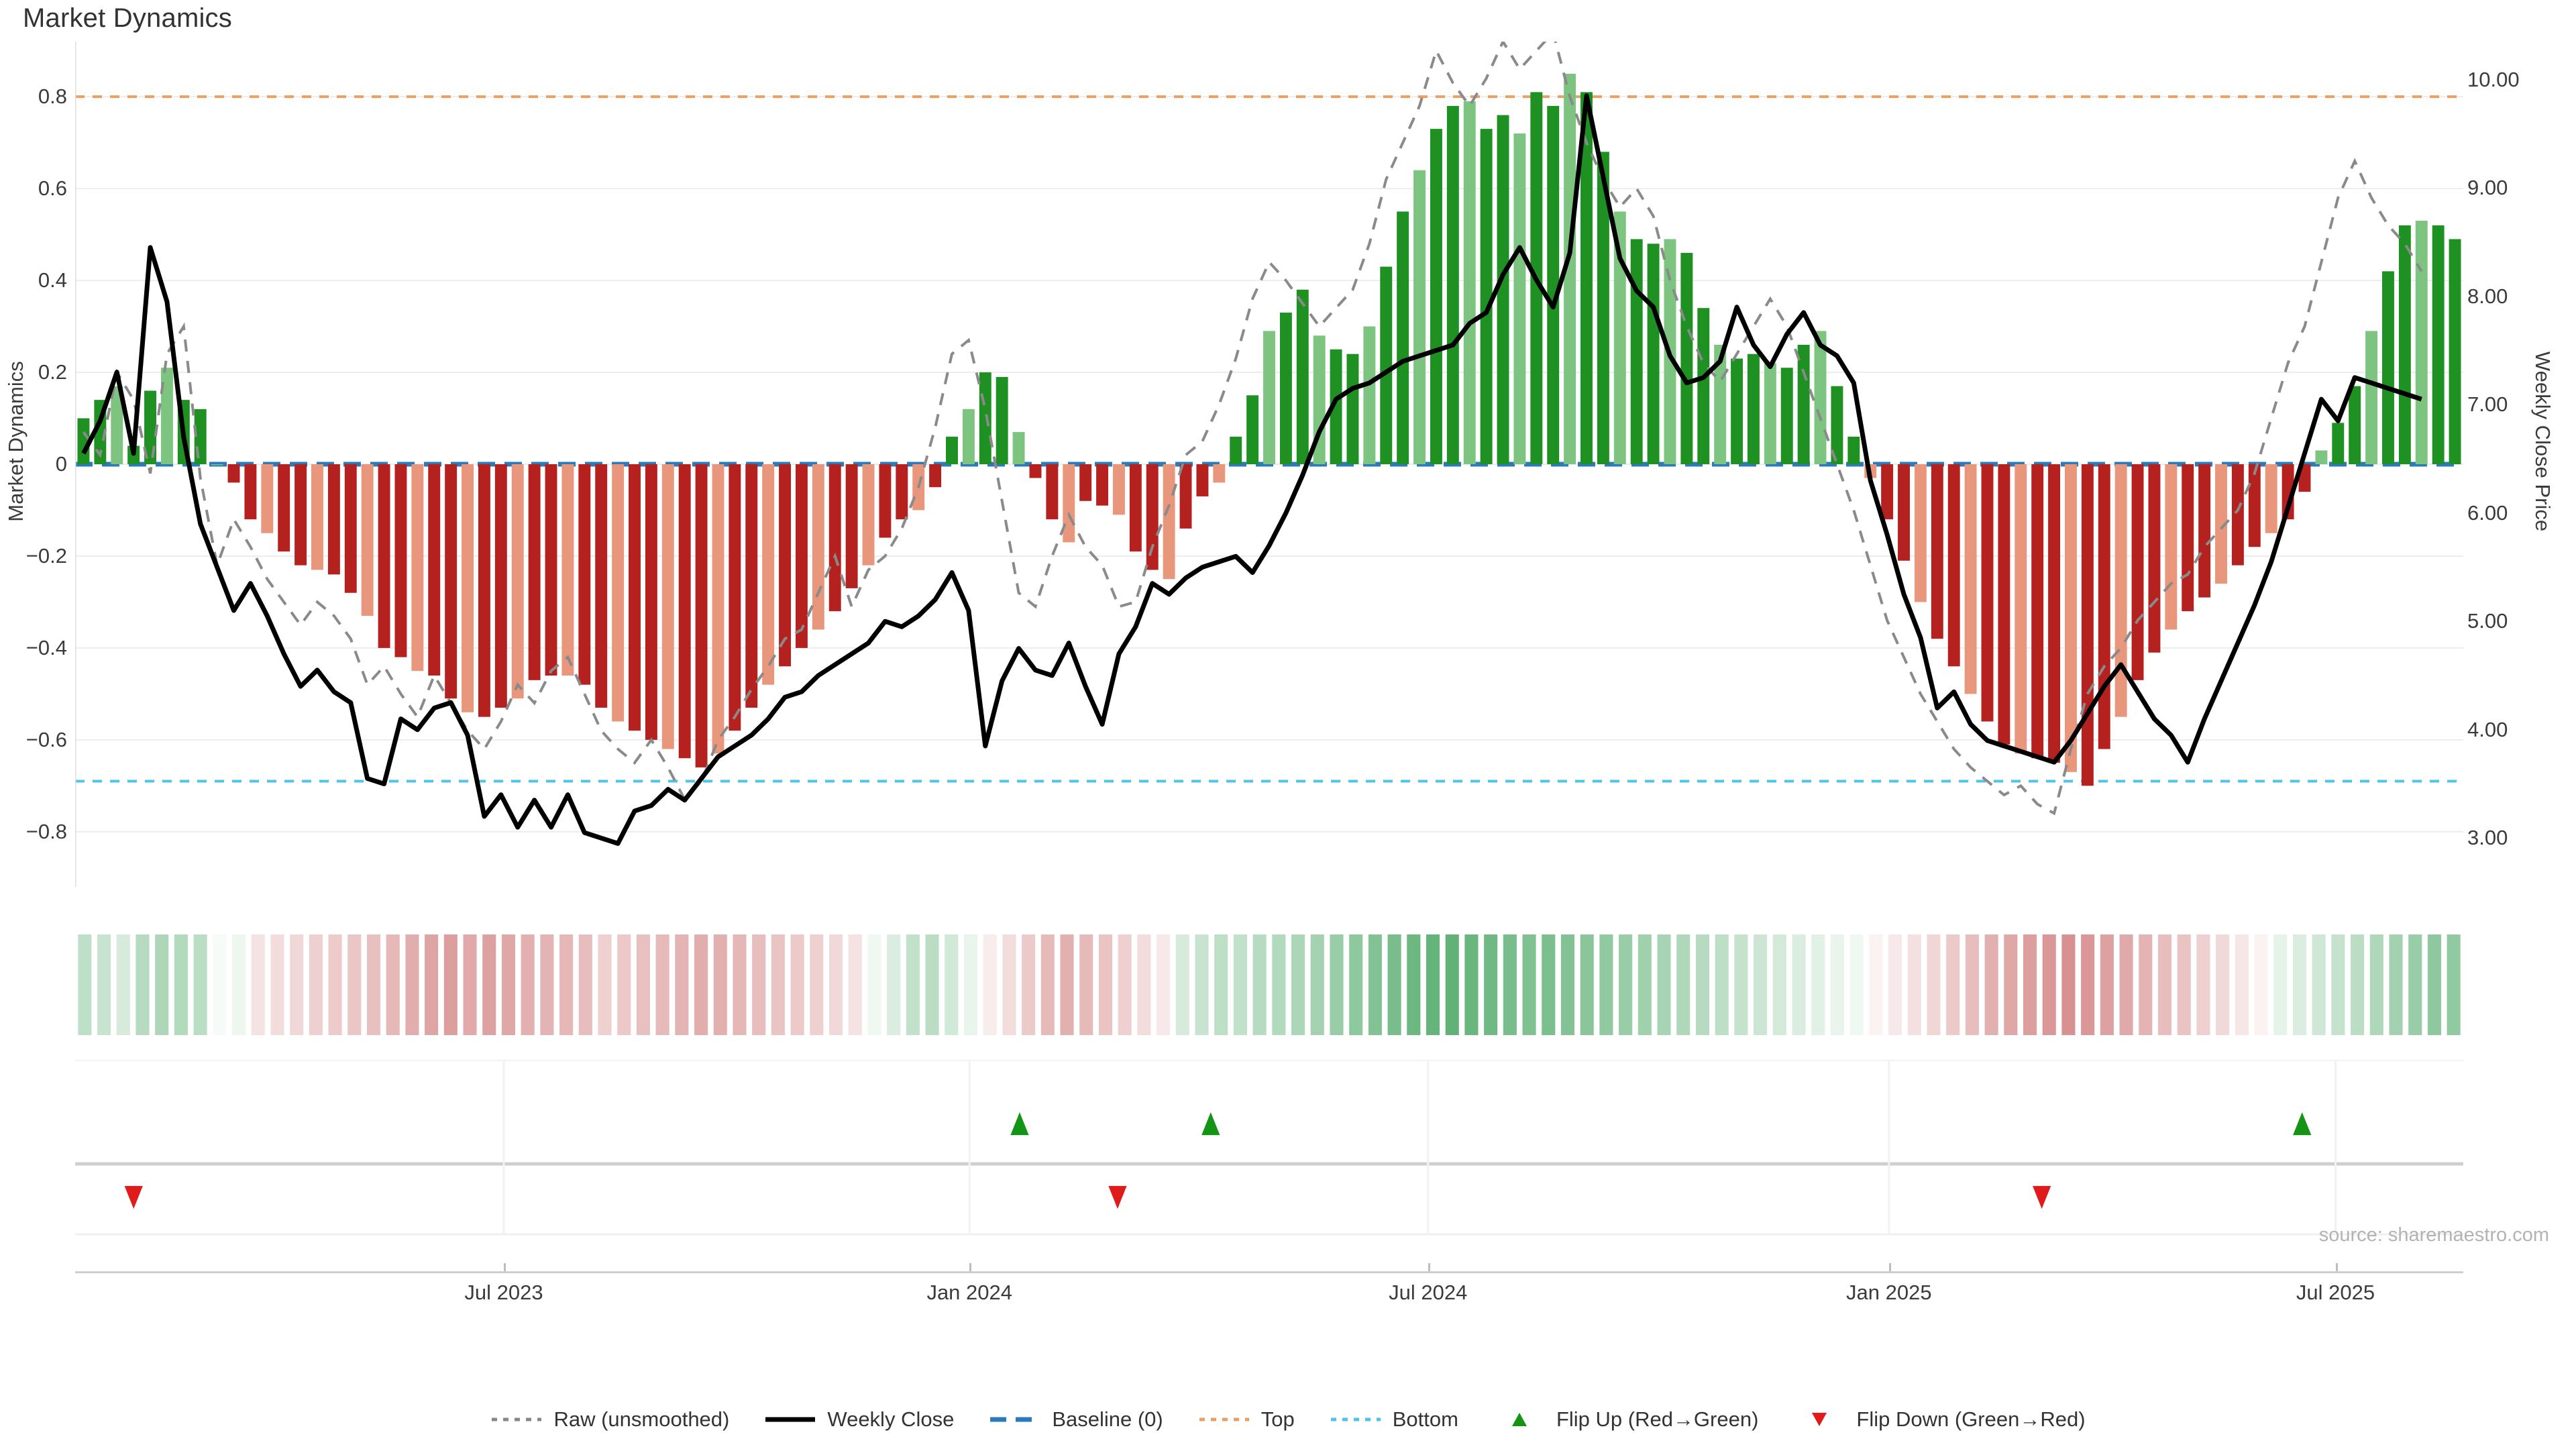  I want to click on right-y-tick: 4.00, so click(2487, 729).